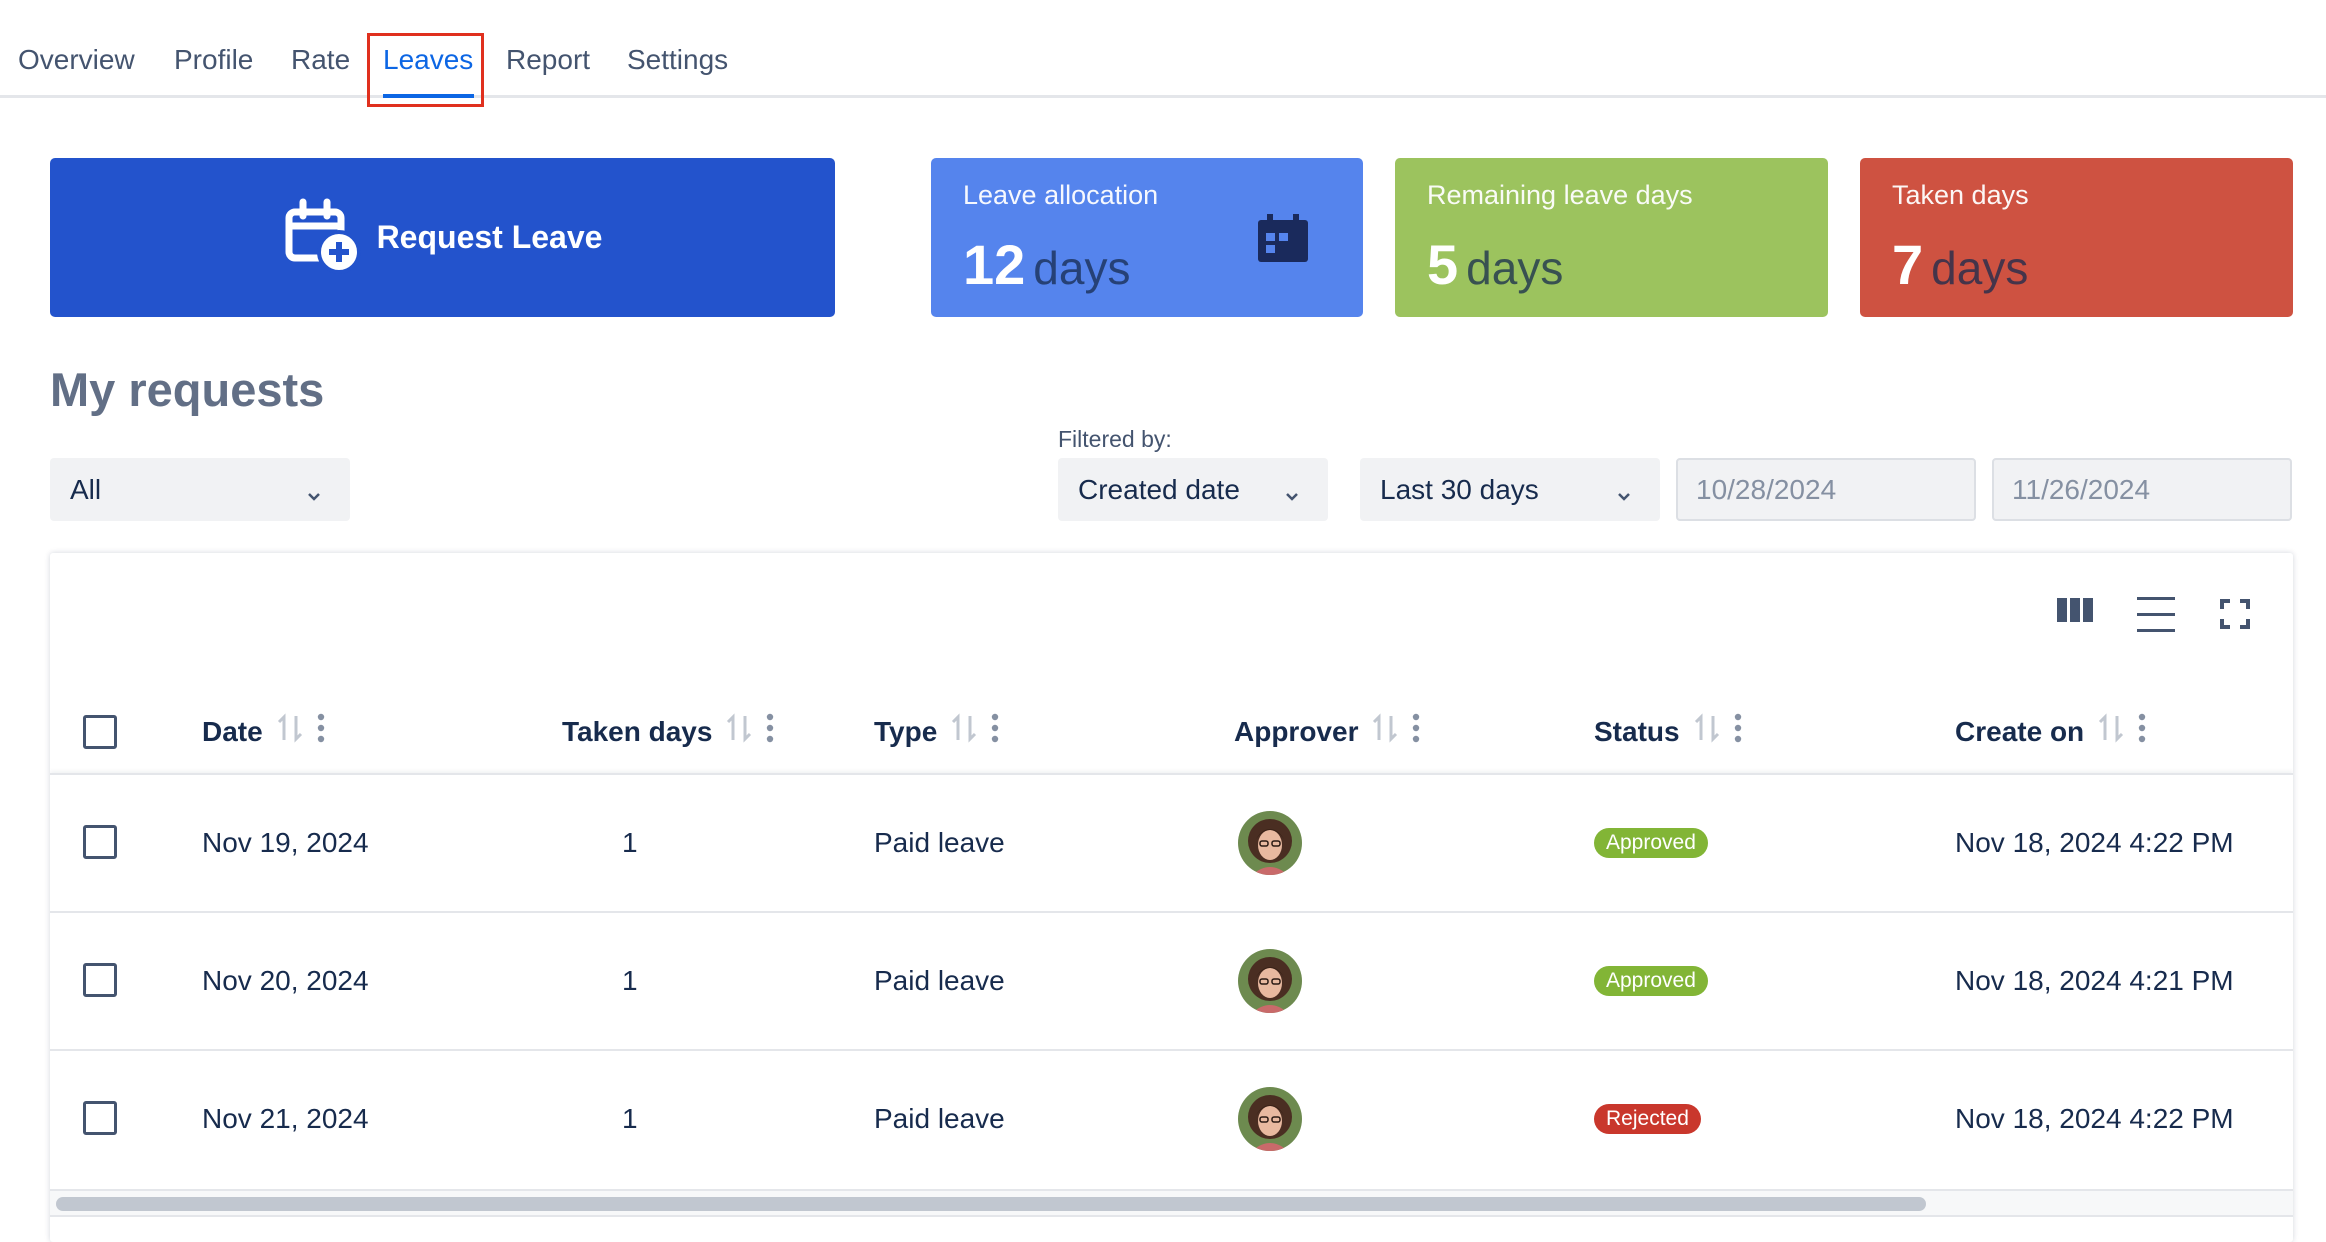 Image resolution: width=2326 pixels, height=1242 pixels. Describe the element at coordinates (285, 1118) in the screenshot. I see `cell-date: Nov 21, 2024` at that location.